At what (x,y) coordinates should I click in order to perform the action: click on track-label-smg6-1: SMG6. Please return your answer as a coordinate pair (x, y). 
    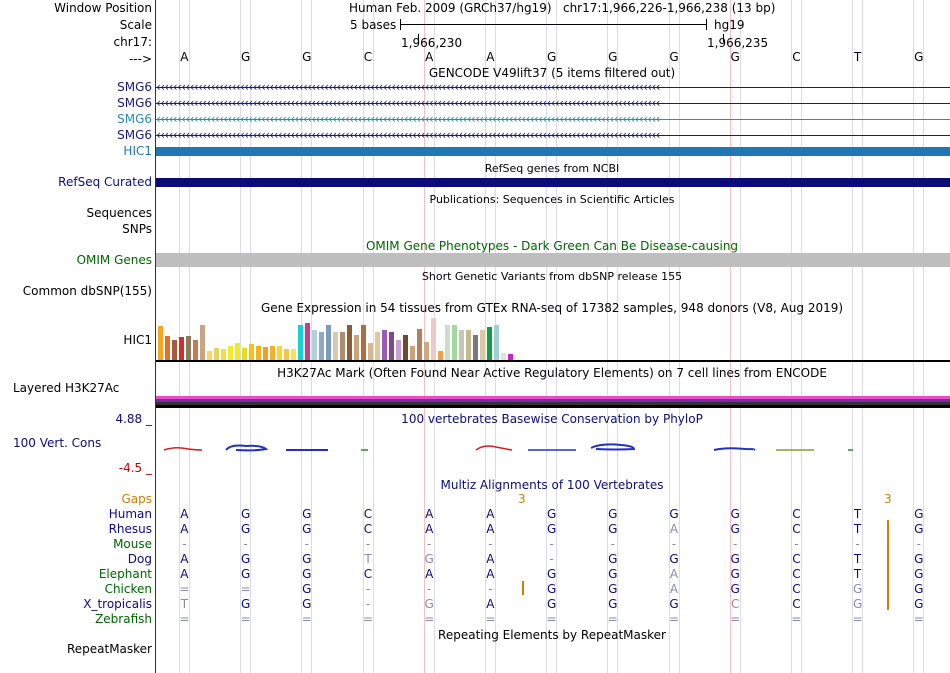
    Looking at the image, I should click on (134, 87).